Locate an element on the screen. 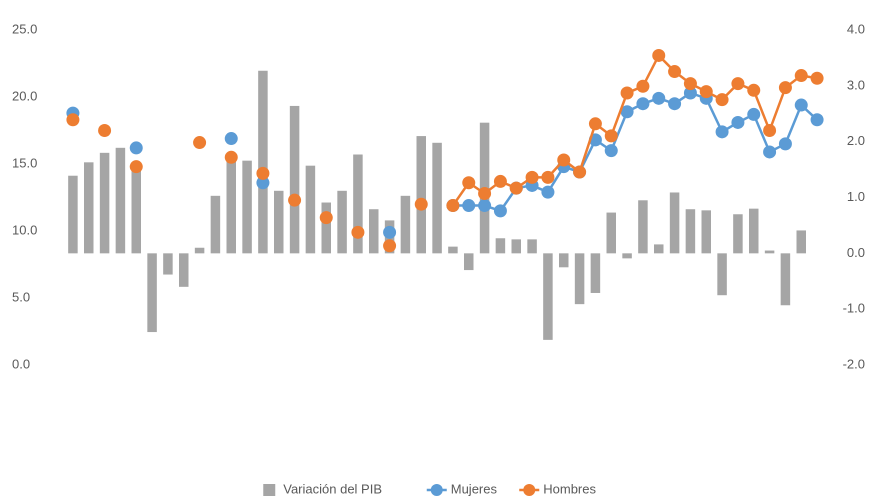 This screenshot has height=500, width=879. y2-tick-label: -1.0 is located at coordinates (854, 308).